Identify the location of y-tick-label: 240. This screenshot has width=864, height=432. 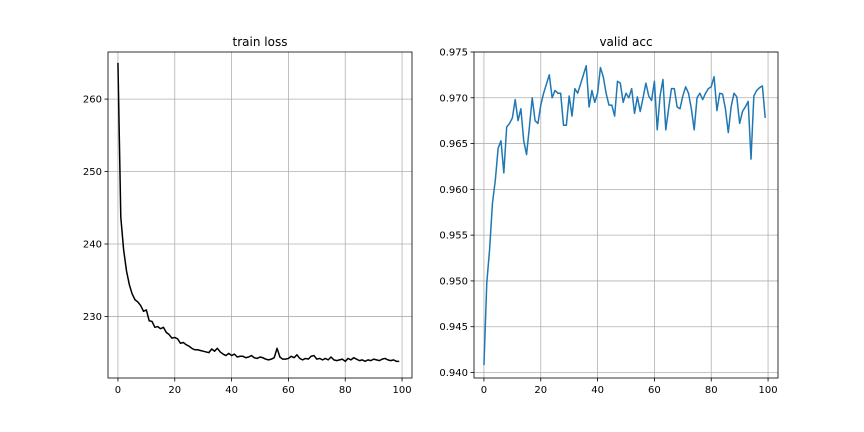
(92, 244).